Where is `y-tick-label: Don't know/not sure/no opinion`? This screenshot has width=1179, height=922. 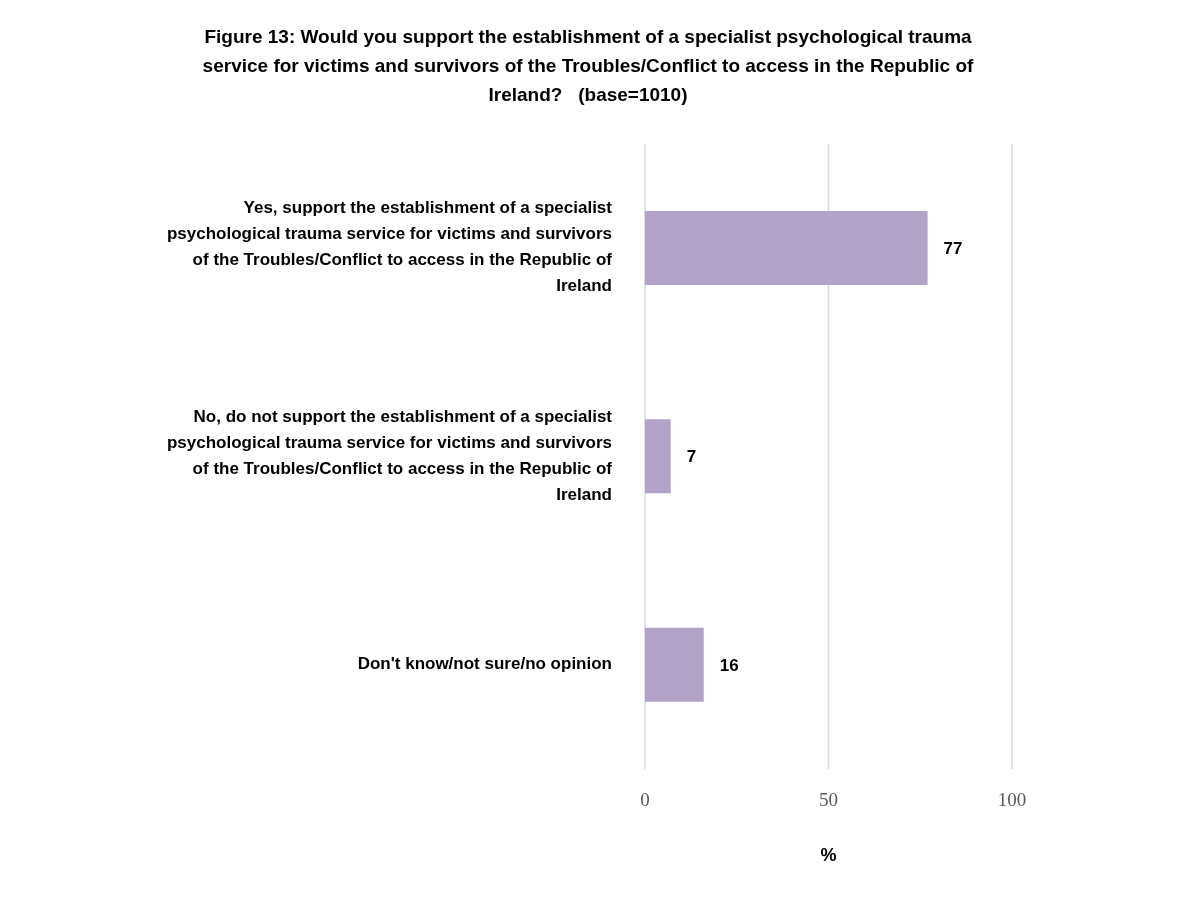
y-tick-label: Don't know/not sure/no opinion is located at coordinates (484, 664).